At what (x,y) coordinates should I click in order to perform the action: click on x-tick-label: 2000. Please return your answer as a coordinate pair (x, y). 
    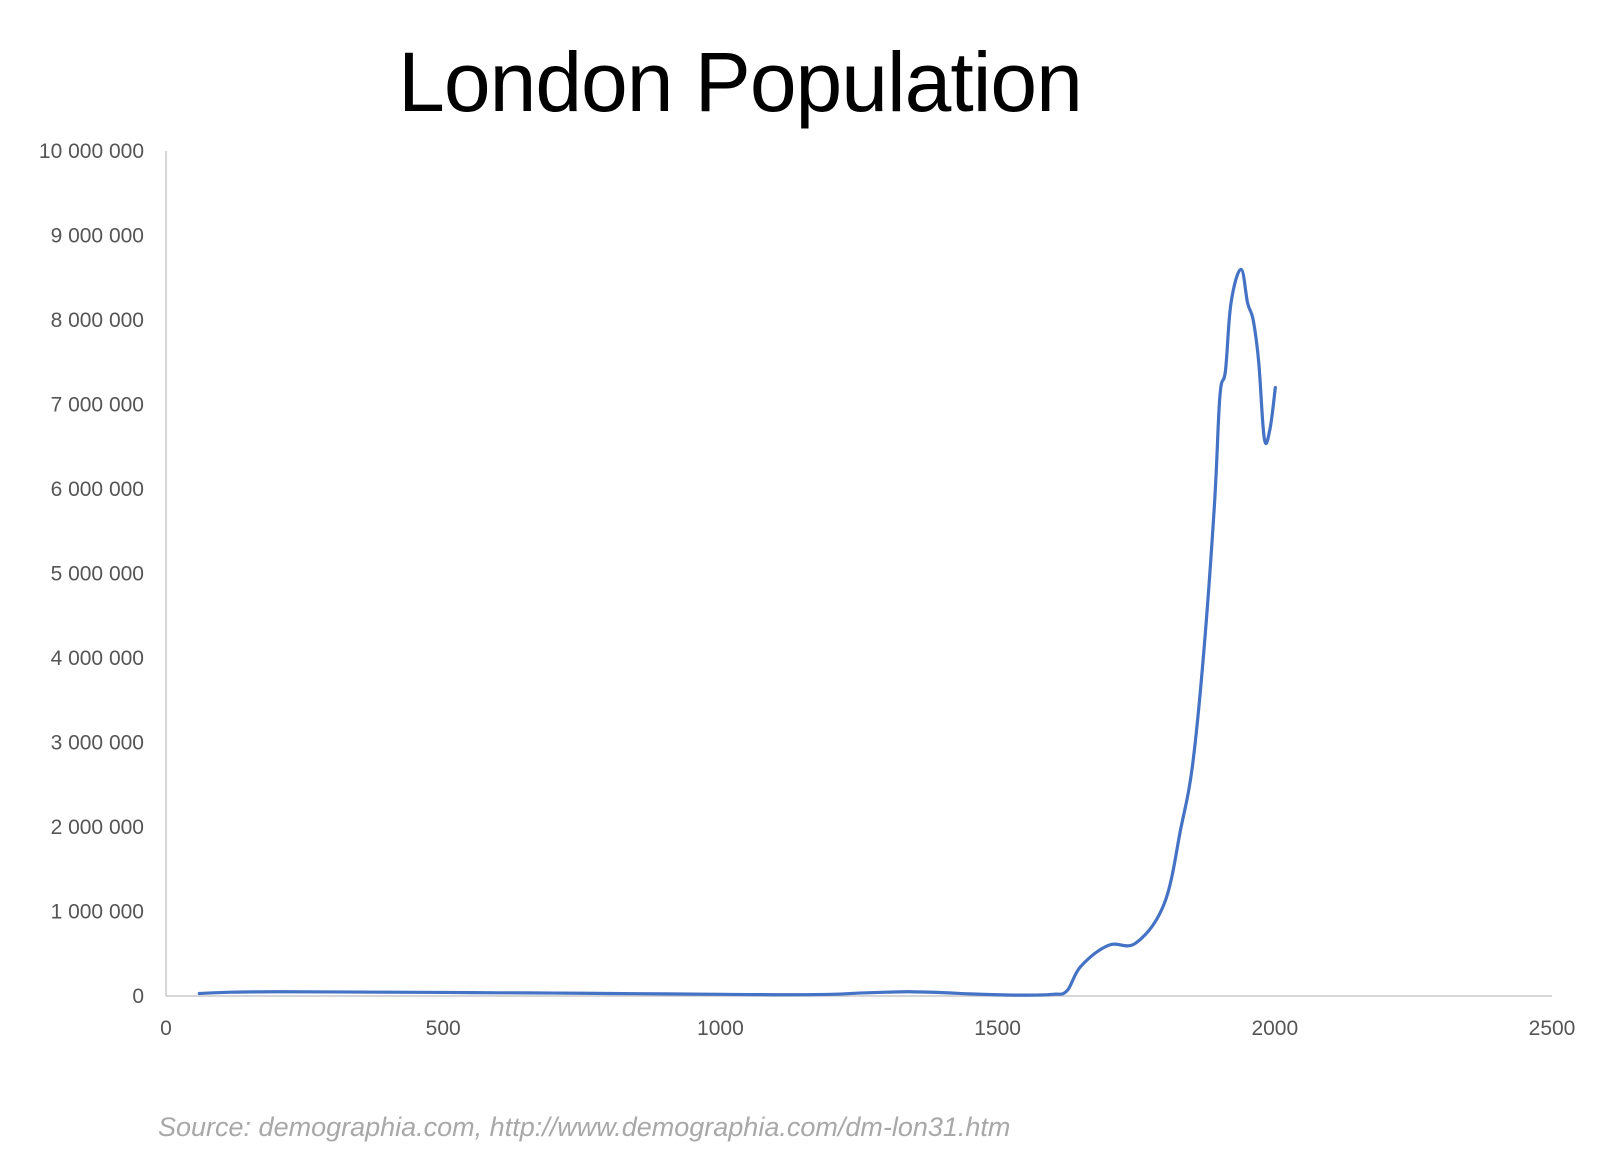
    Looking at the image, I should click on (1274, 1028).